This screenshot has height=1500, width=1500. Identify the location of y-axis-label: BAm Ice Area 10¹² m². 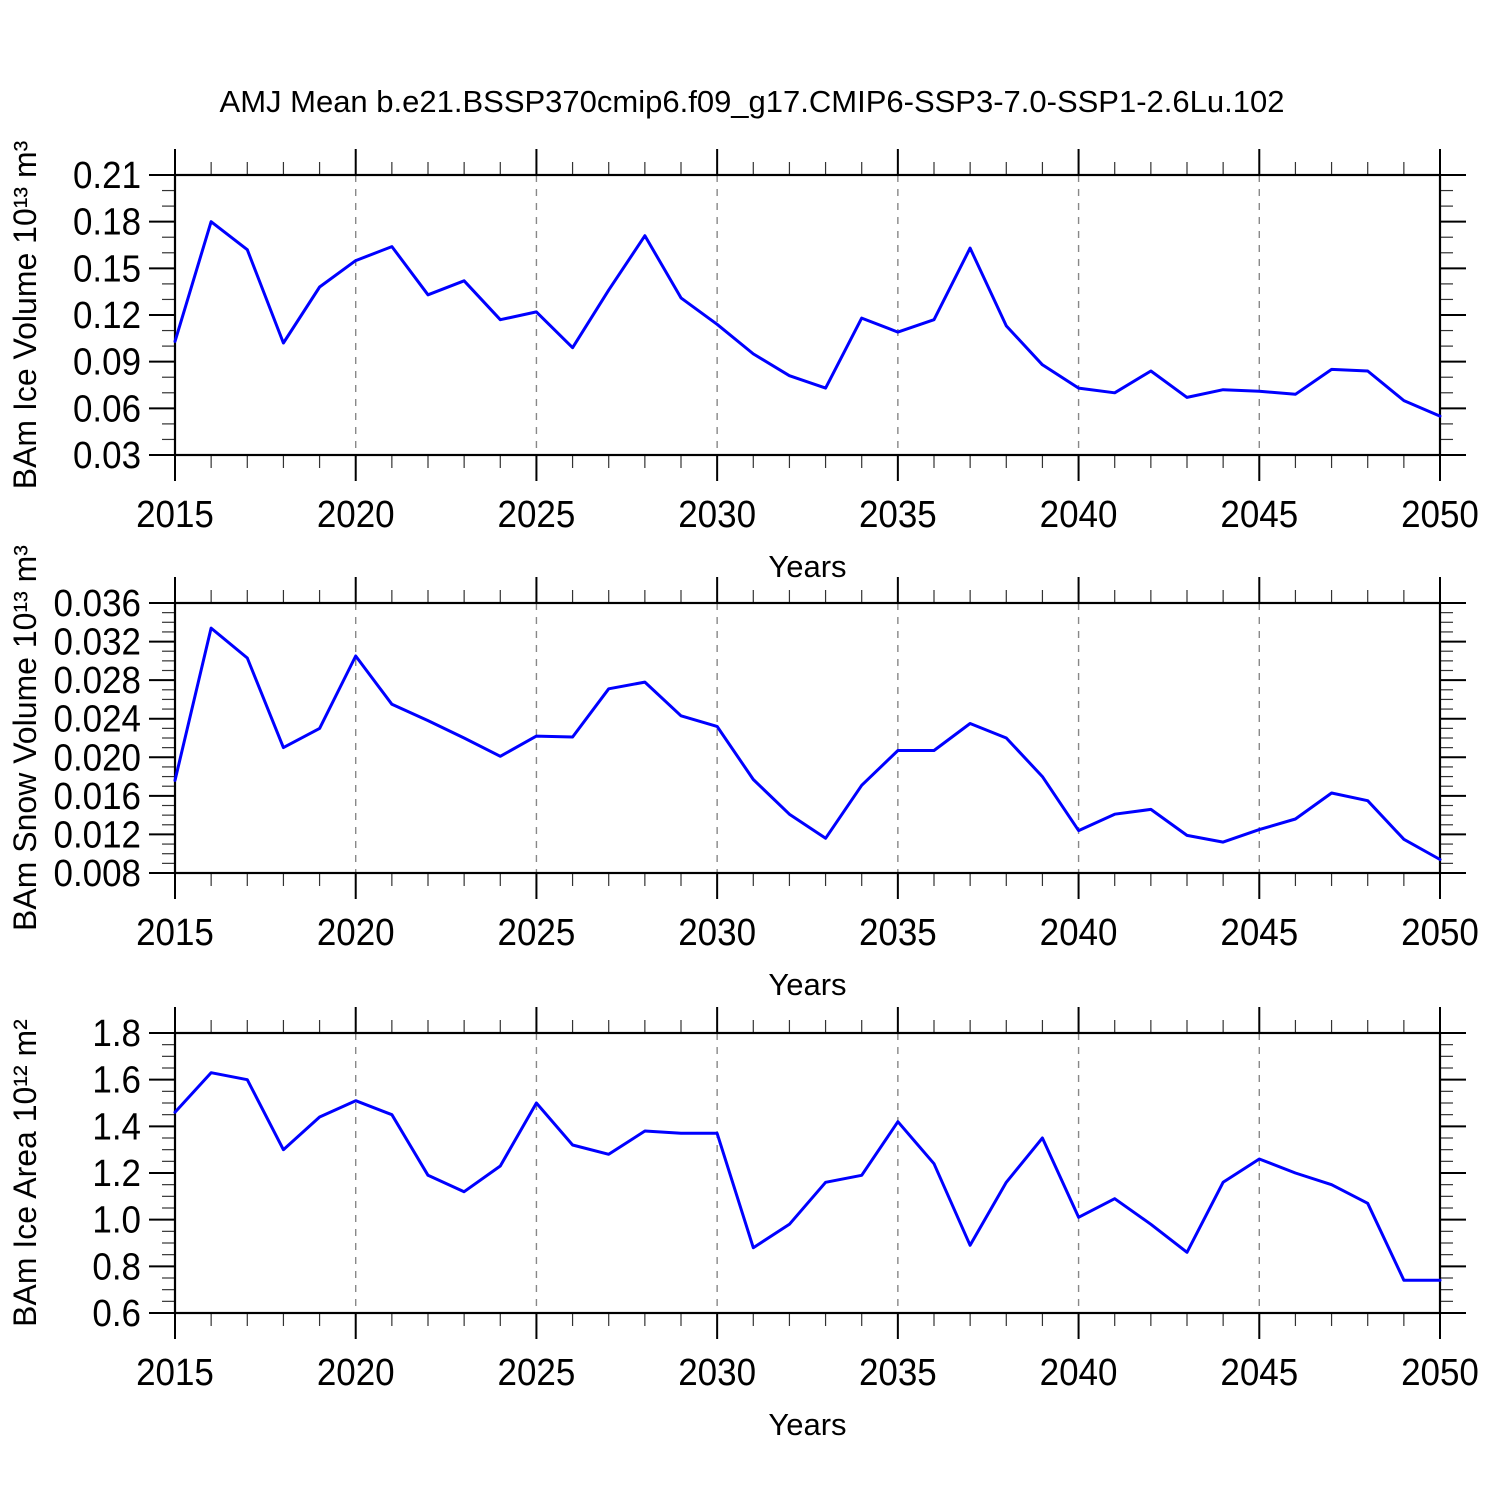
(25, 1173).